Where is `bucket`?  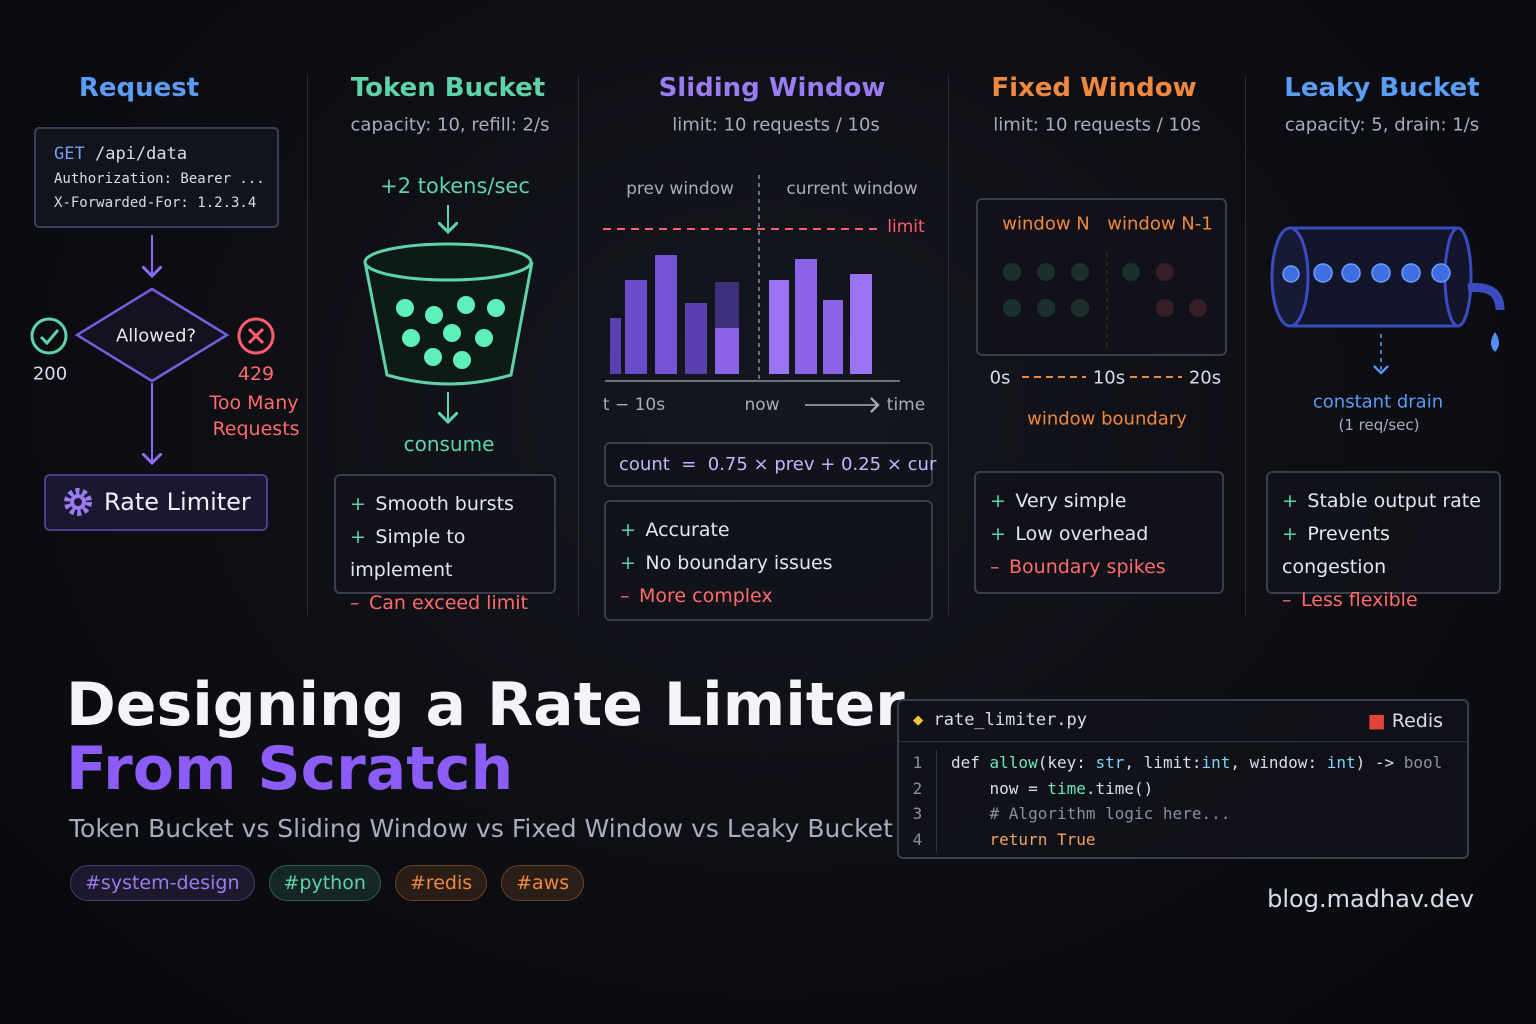 bucket is located at coordinates (448, 323).